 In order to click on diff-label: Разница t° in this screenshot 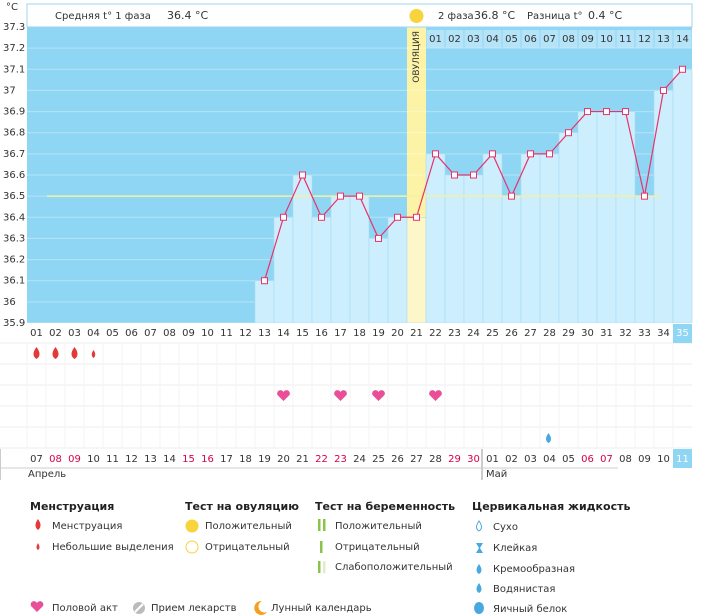, I will do `click(555, 16)`.